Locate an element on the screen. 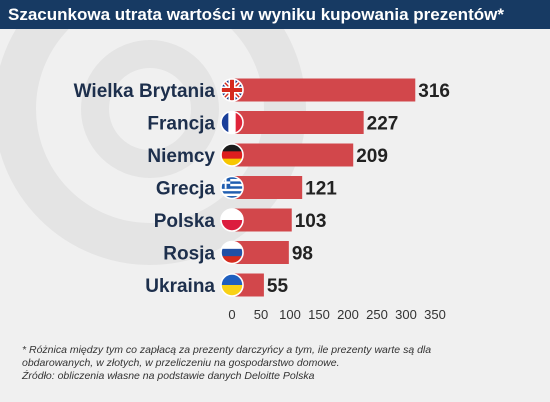 The image size is (550, 402). category-label: Wielka Brytania is located at coordinates (145, 91).